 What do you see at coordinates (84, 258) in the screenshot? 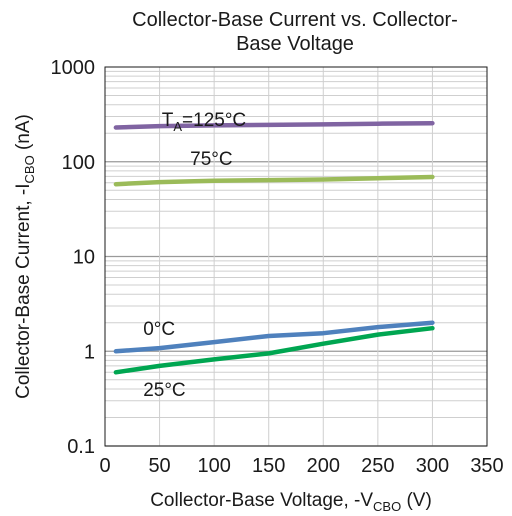
I see `y-tick-label: 10` at bounding box center [84, 258].